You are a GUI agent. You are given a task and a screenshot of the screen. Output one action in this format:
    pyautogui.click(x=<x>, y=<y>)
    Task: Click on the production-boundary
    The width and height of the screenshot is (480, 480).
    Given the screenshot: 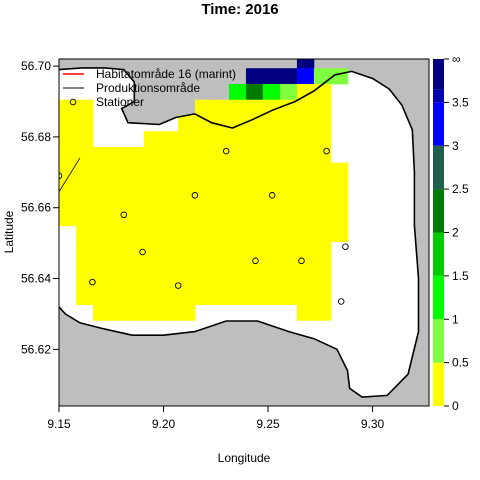 What is the action you would take?
    pyautogui.click(x=70, y=175)
    